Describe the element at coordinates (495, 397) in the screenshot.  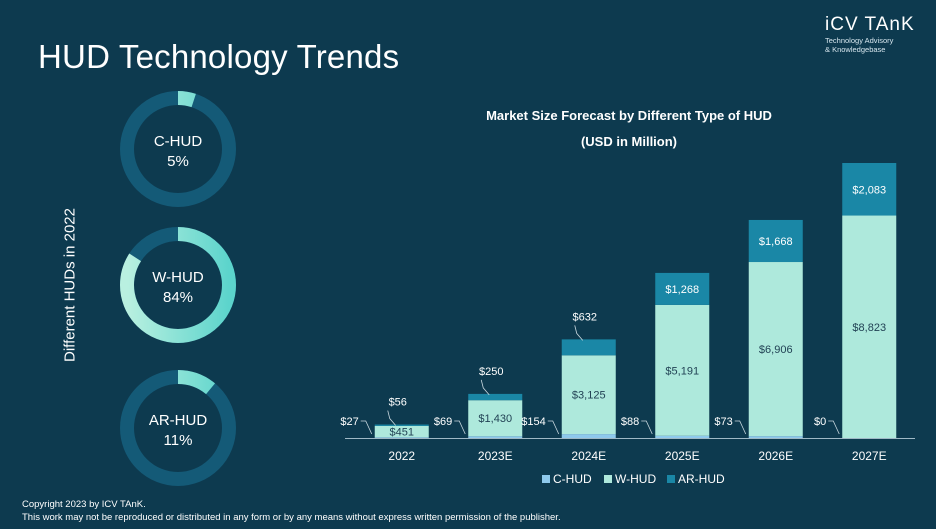
I see `bar-ar-hud-2023e` at that location.